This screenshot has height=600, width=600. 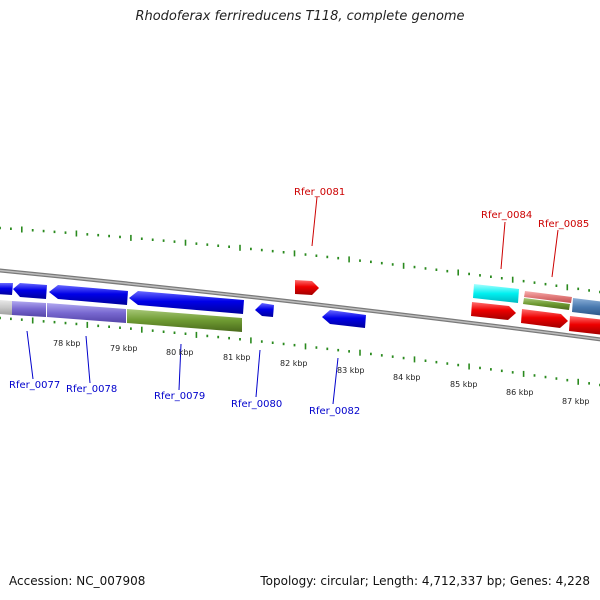 What do you see at coordinates (34, 385) in the screenshot?
I see `gene-label-rfer-0077: Rfer_0077` at bounding box center [34, 385].